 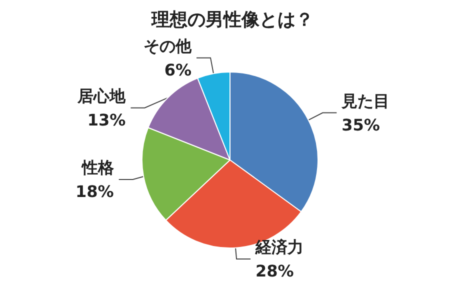 I want to click on slice-label: 経済力, so click(x=279, y=247).